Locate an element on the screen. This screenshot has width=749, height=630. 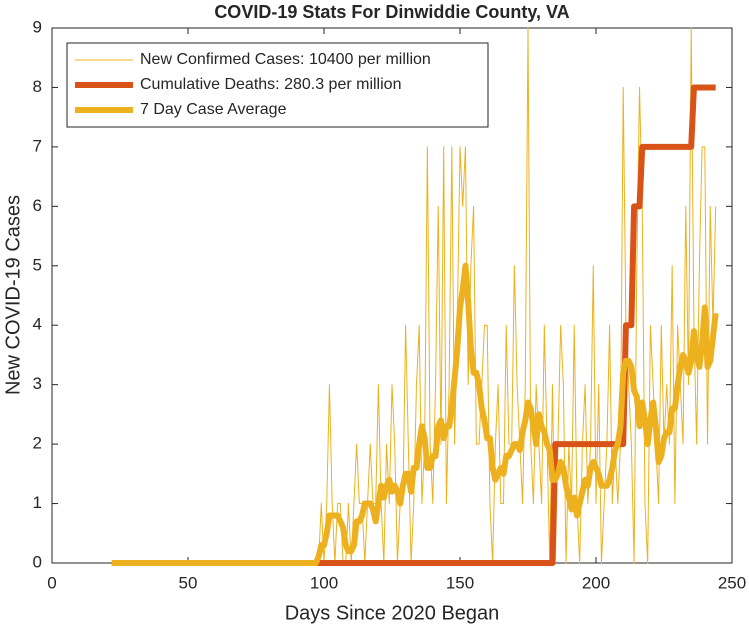
x-tick-label: 200 is located at coordinates (596, 582).